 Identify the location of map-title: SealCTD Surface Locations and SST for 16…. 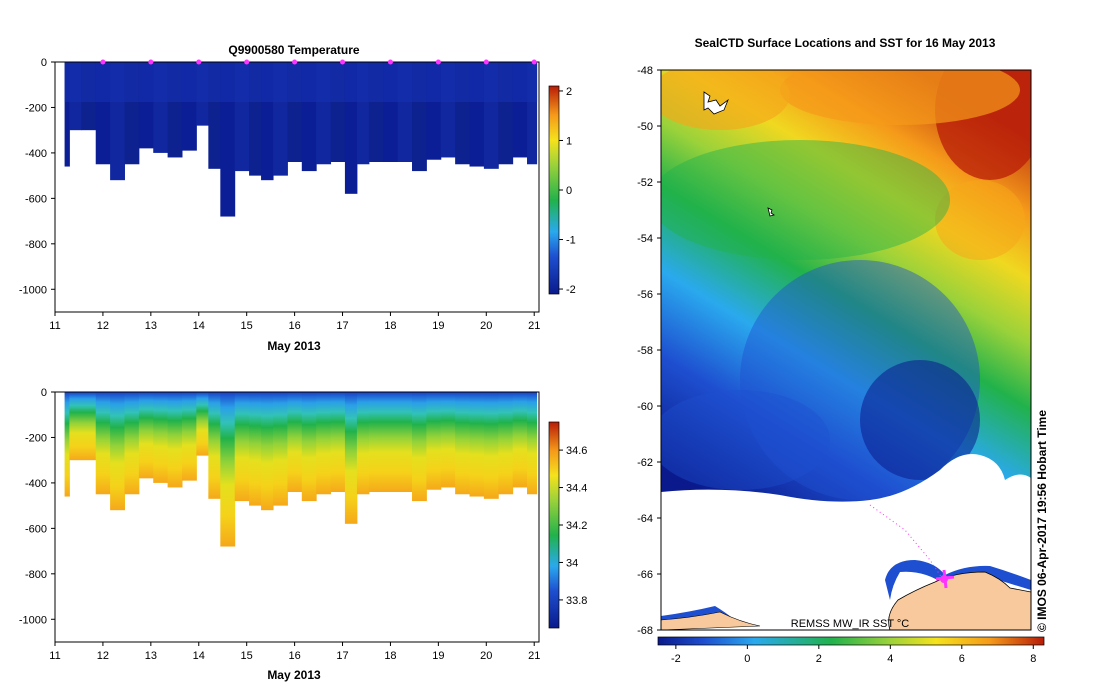
(845, 43).